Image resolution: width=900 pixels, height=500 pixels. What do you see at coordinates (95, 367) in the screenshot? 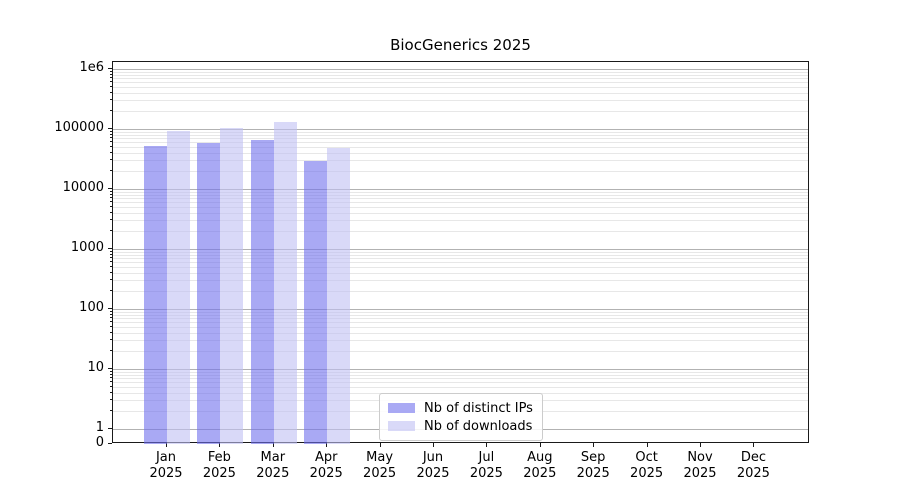
I see `y-tick-label-10: 10` at bounding box center [95, 367].